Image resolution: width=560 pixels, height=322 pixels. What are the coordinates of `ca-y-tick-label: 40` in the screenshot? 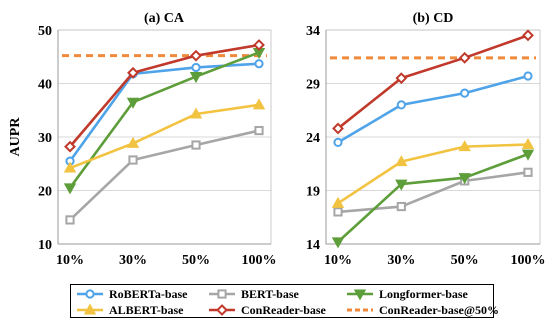 It's located at (45, 85).